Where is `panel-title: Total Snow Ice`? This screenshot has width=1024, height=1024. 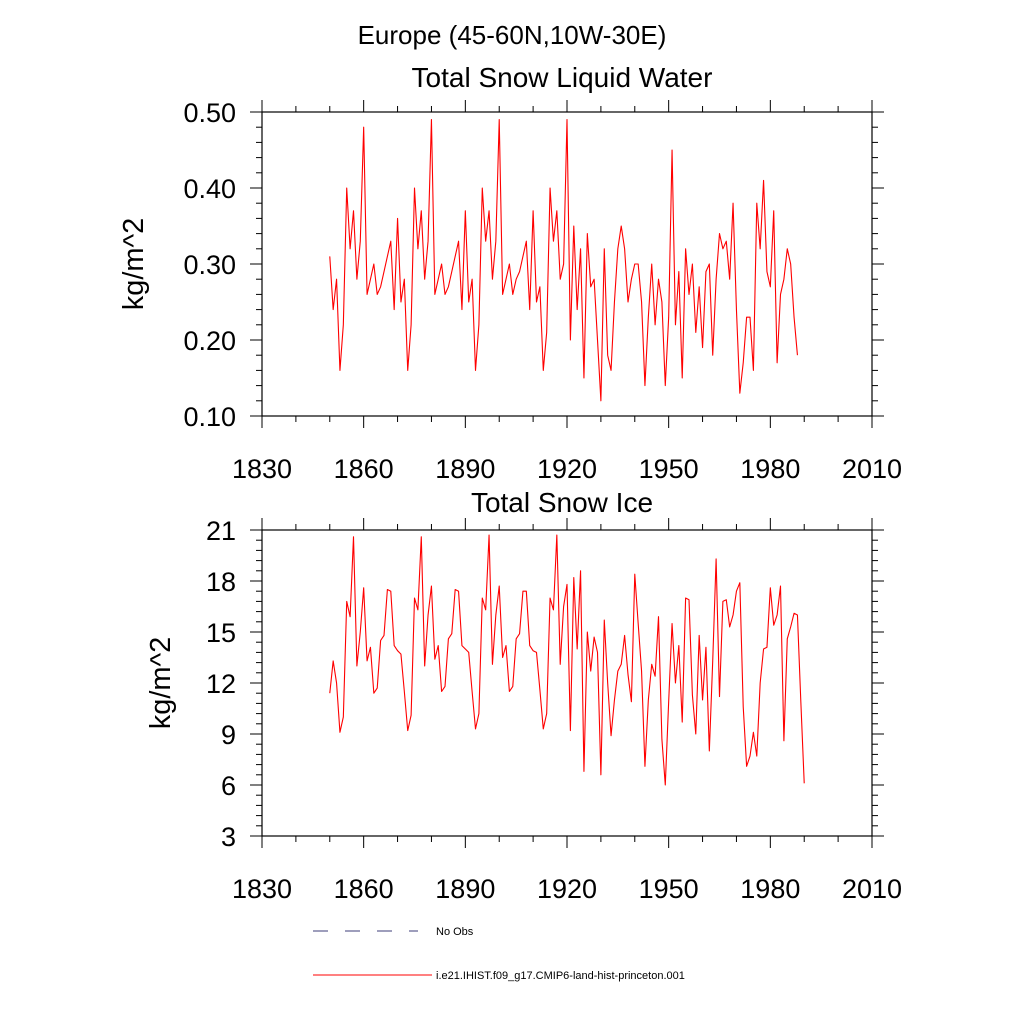 panel-title: Total Snow Ice is located at coordinates (562, 502).